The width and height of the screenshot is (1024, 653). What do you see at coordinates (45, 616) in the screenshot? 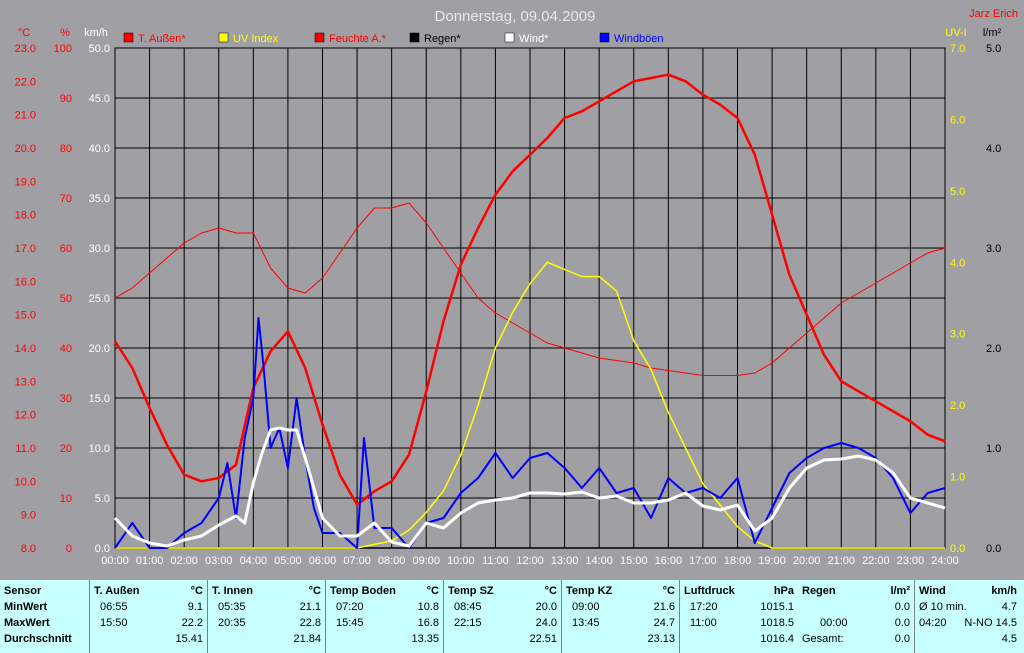
I see `stats-sensor-column: Sensor MinWert MaxWert Durchschnitt` at bounding box center [45, 616].